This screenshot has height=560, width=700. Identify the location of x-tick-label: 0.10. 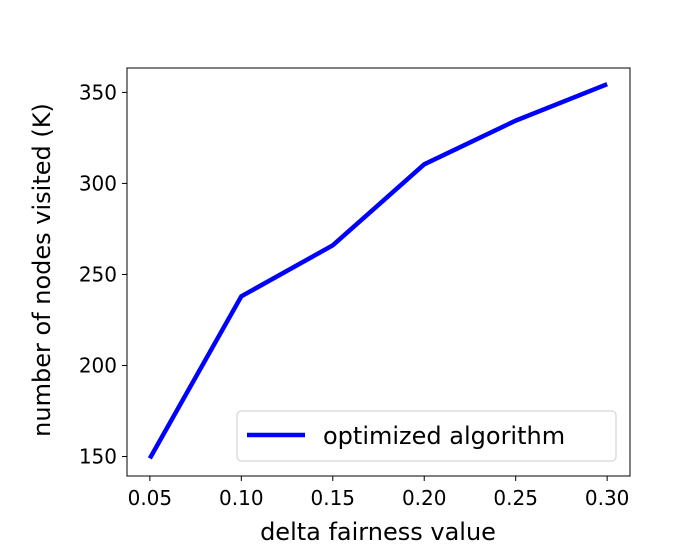
(241, 498).